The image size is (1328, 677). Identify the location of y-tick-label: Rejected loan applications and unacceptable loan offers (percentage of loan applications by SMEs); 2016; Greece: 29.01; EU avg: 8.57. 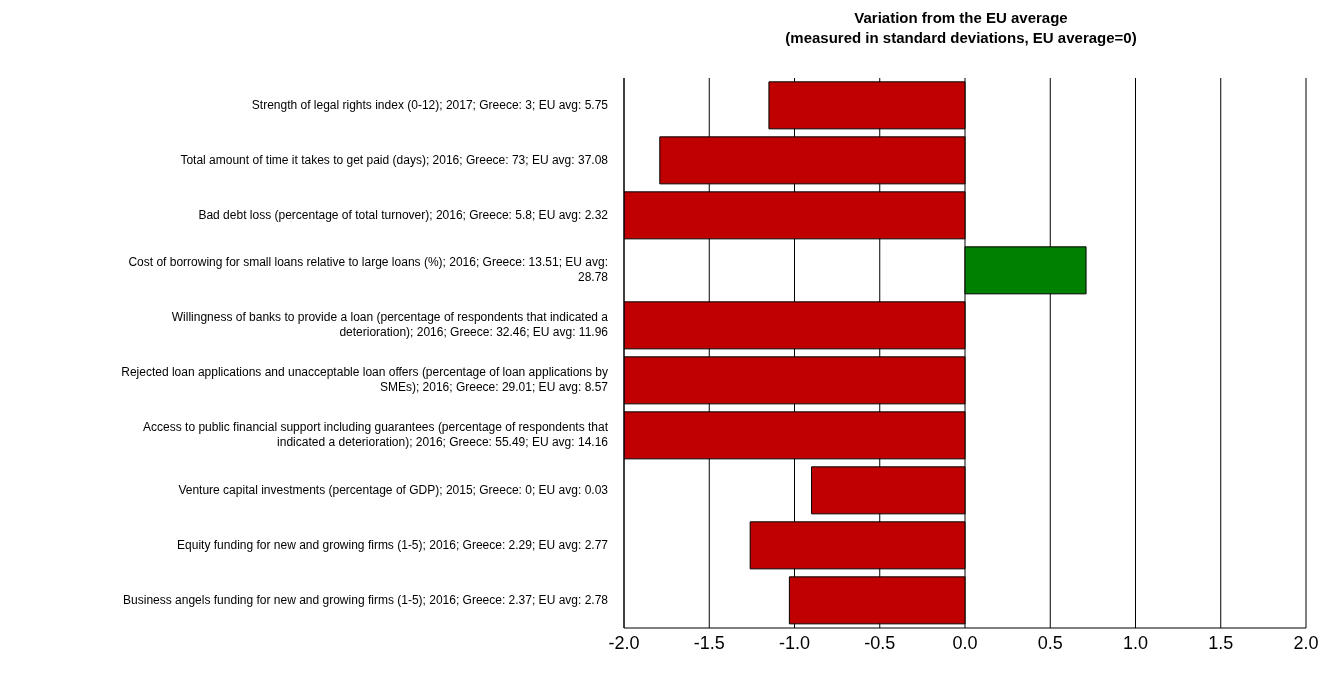
(365, 380).